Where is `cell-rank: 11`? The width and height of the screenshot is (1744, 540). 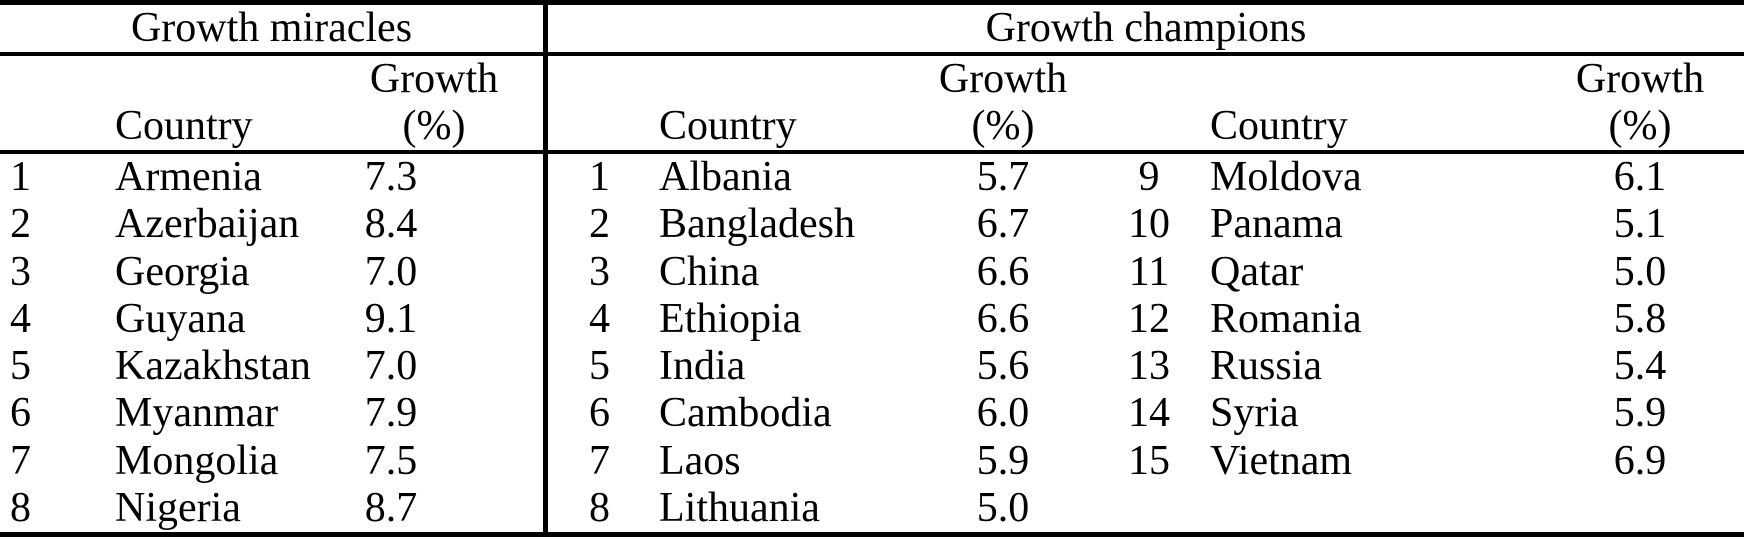
cell-rank: 11 is located at coordinates (1149, 271).